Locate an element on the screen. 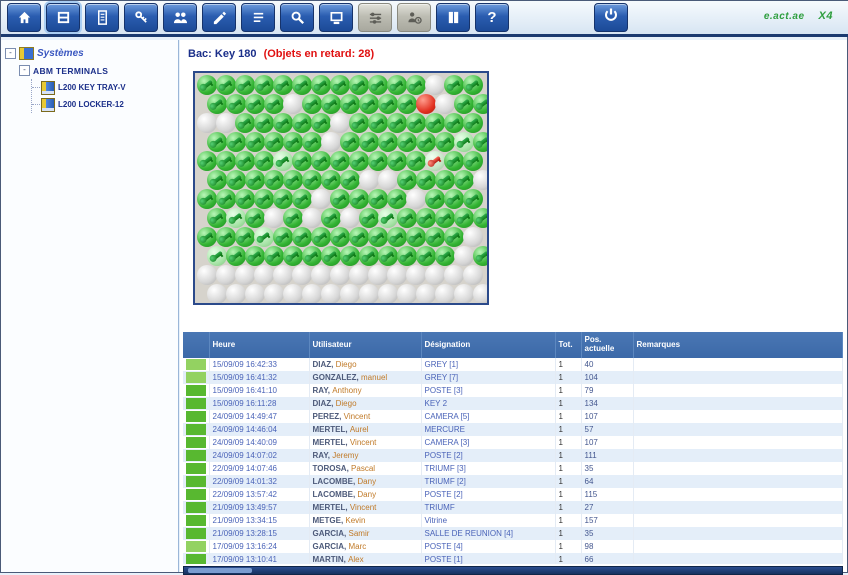  key-slot-alarm is located at coordinates (426, 104).